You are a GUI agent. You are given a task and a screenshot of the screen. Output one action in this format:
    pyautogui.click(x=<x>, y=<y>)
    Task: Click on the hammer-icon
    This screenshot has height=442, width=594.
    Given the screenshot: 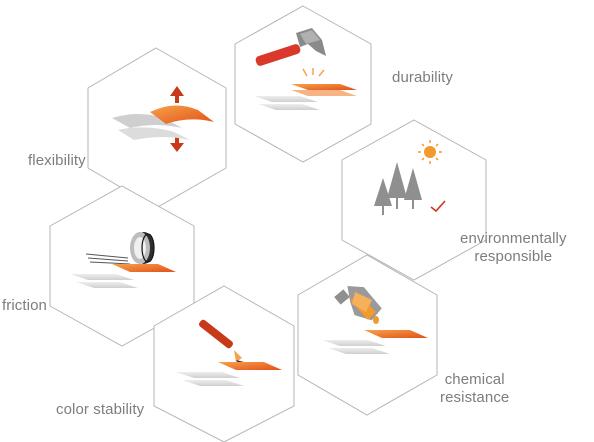 What is the action you would take?
    pyautogui.click(x=290, y=47)
    